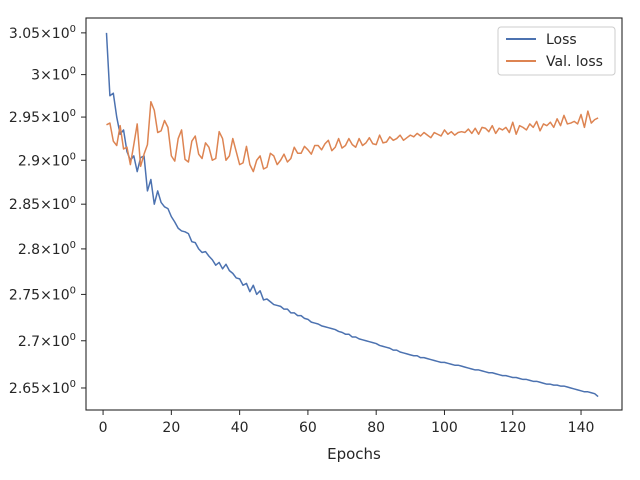 The width and height of the screenshot is (640, 480). What do you see at coordinates (512, 428) in the screenshot?
I see `x-tick-label: 120` at bounding box center [512, 428].